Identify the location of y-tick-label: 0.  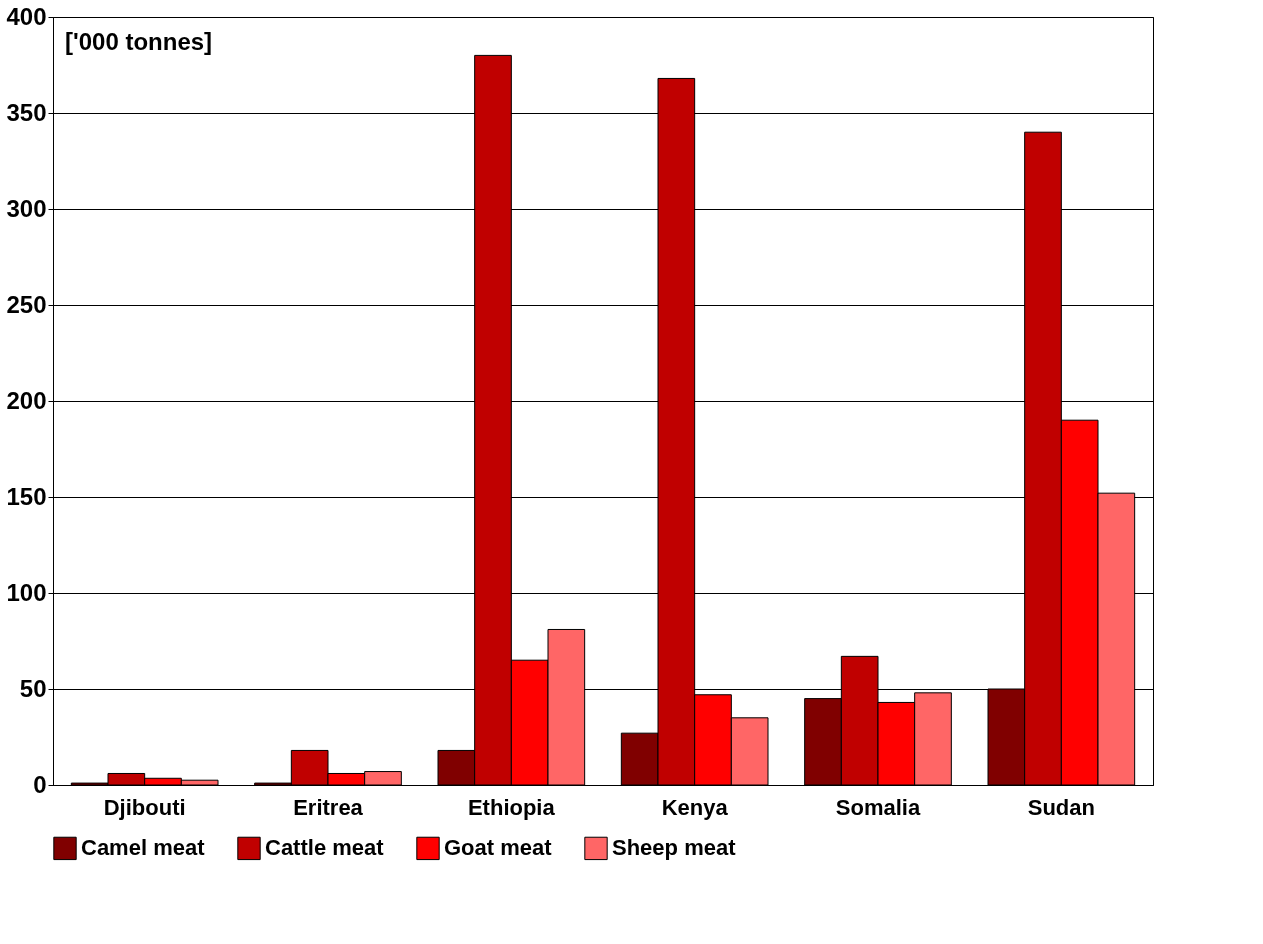
(40, 784).